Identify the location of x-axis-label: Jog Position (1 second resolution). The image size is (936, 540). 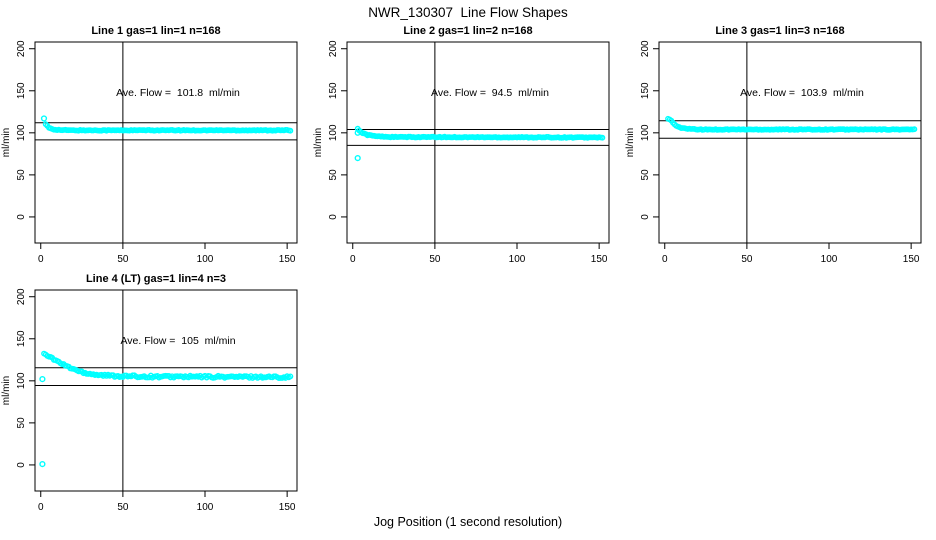
(468, 522).